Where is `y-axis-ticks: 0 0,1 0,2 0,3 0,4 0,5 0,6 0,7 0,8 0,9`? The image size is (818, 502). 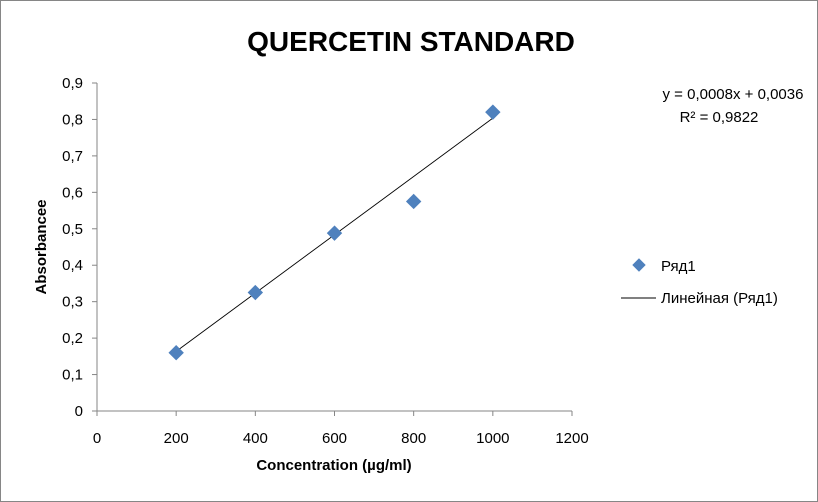
y-axis-ticks: 0 0,1 0,2 0,3 0,4 0,5 0,6 0,7 0,8 0,9 is located at coordinates (79, 247).